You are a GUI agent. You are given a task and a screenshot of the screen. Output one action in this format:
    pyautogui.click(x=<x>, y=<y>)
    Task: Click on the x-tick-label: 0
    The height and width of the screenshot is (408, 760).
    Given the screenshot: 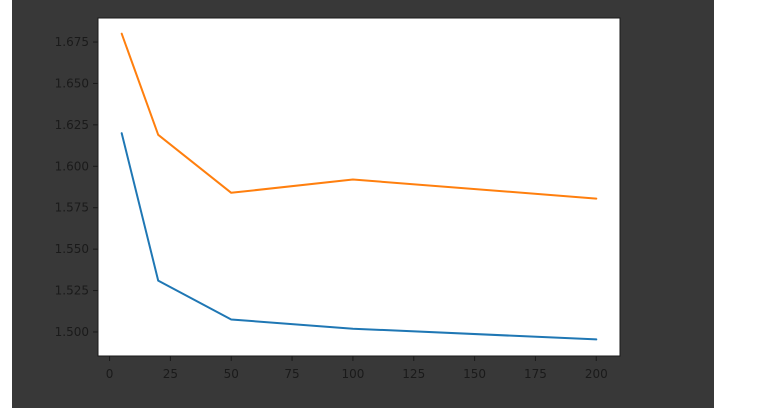 What is the action you would take?
    pyautogui.click(x=110, y=374)
    